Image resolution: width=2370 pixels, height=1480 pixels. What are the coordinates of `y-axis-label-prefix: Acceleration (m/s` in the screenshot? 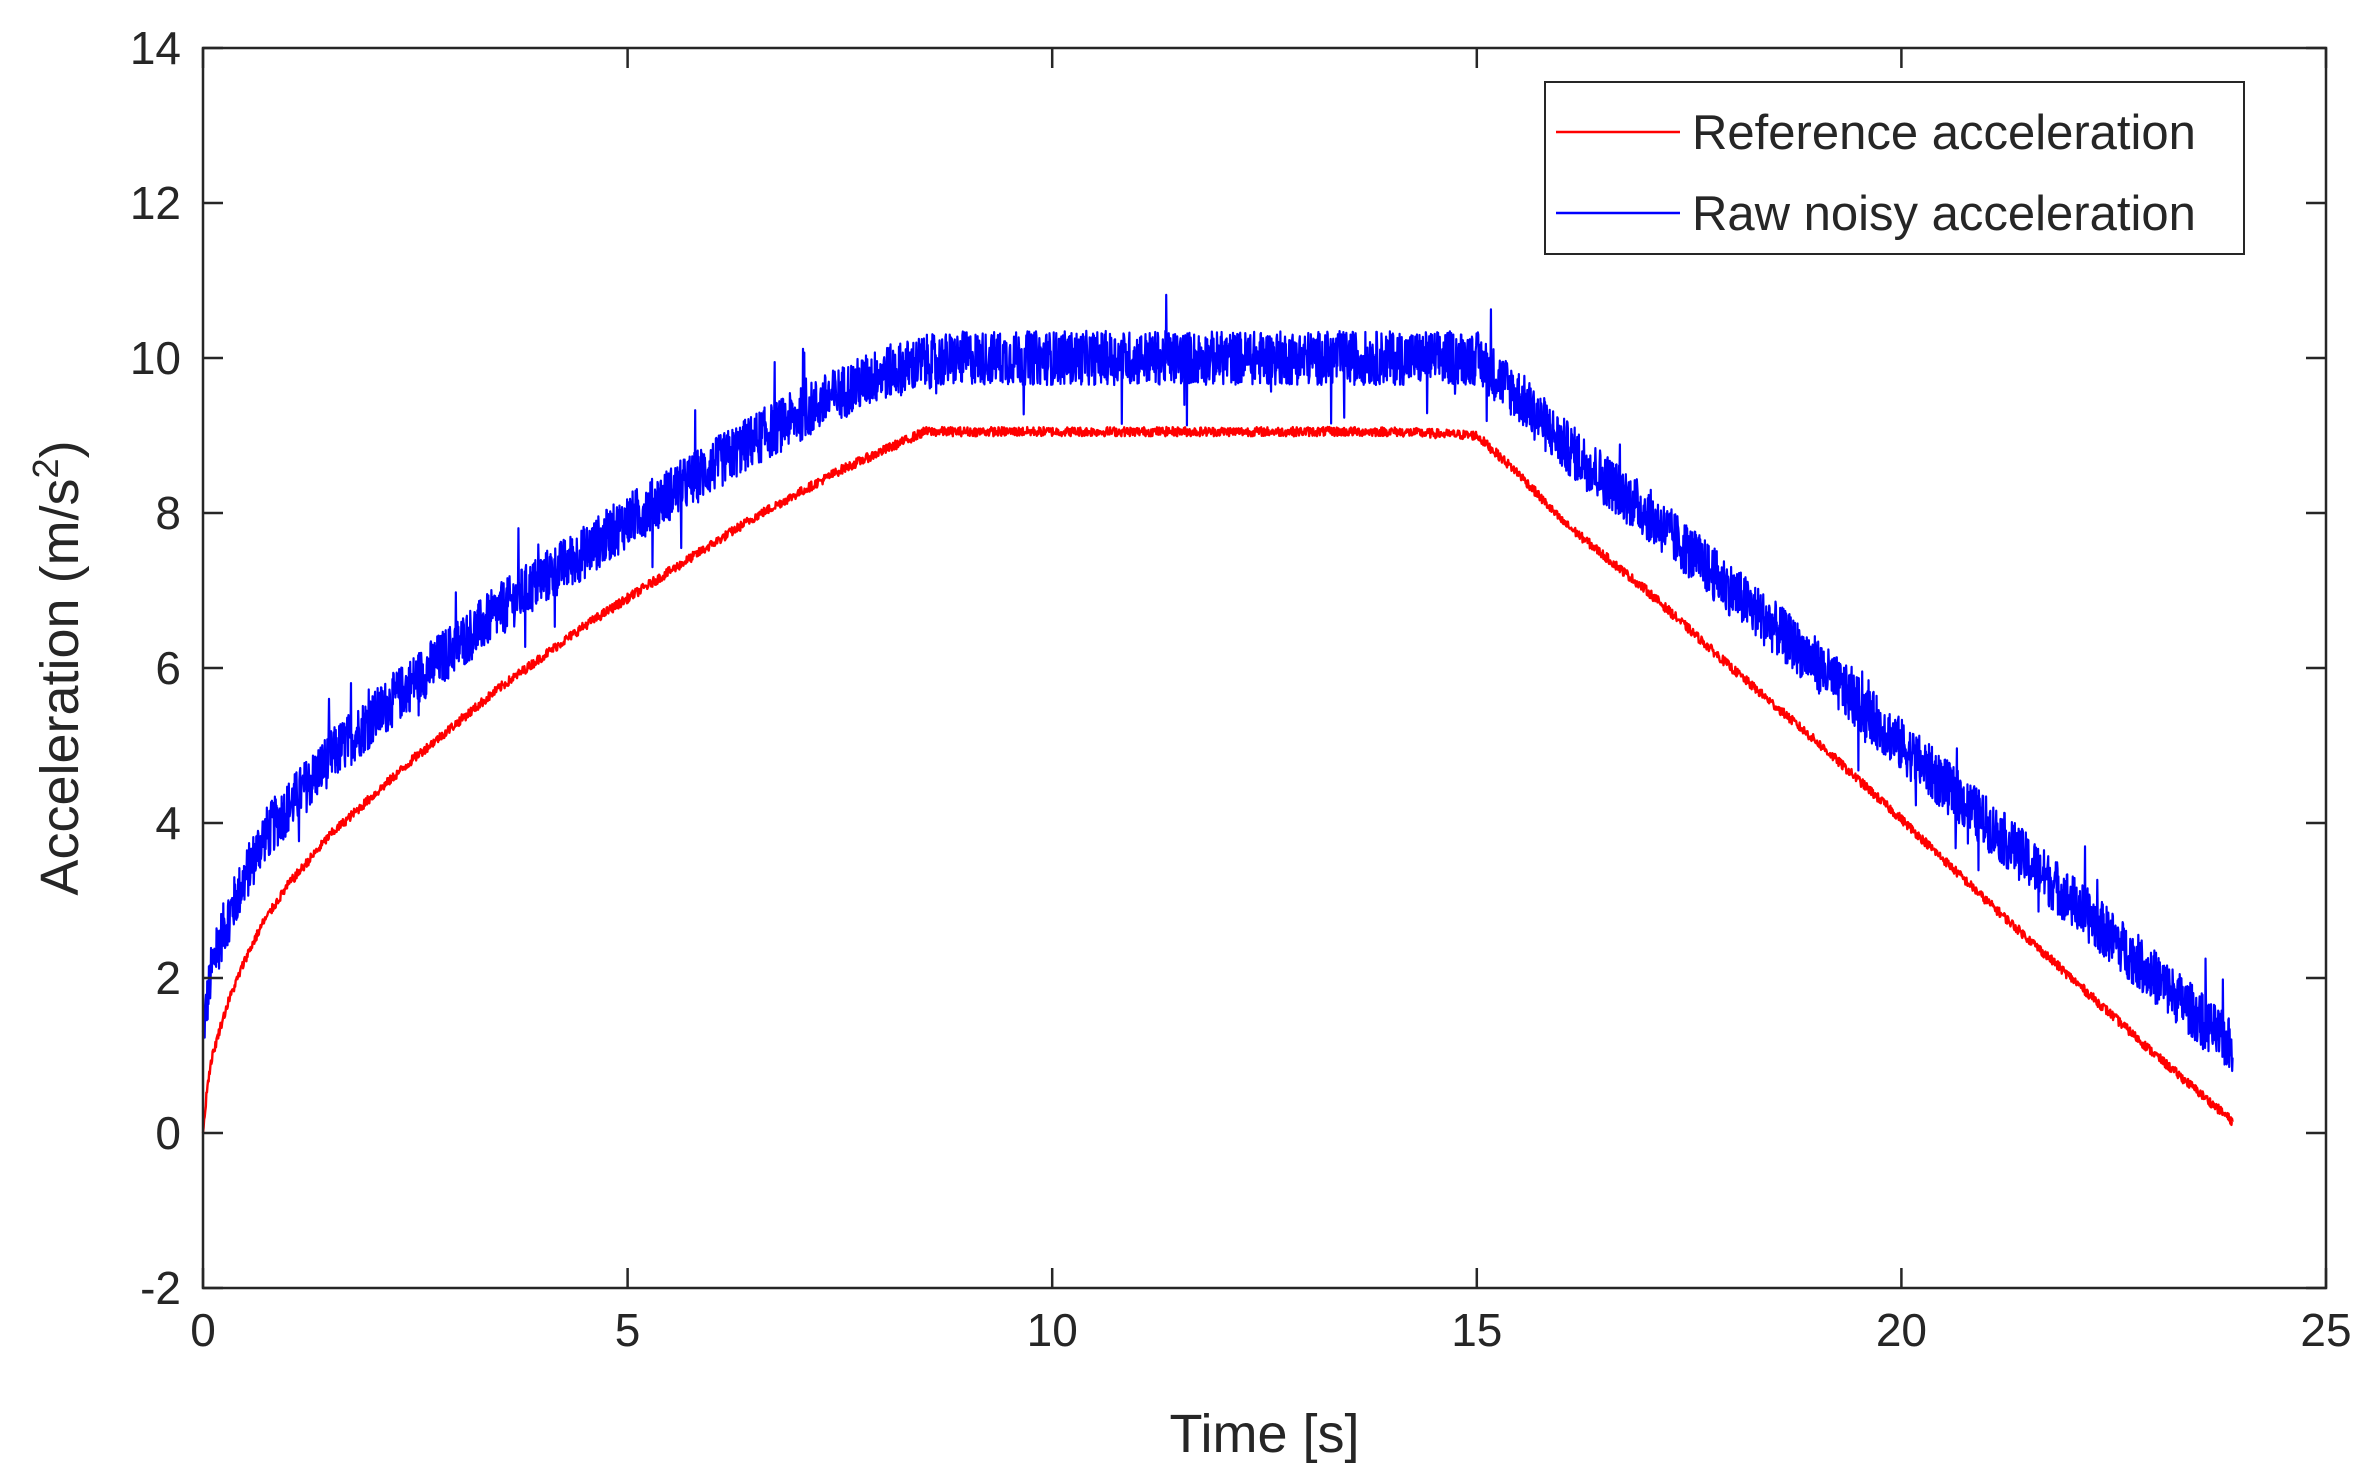 It's located at (60, 686).